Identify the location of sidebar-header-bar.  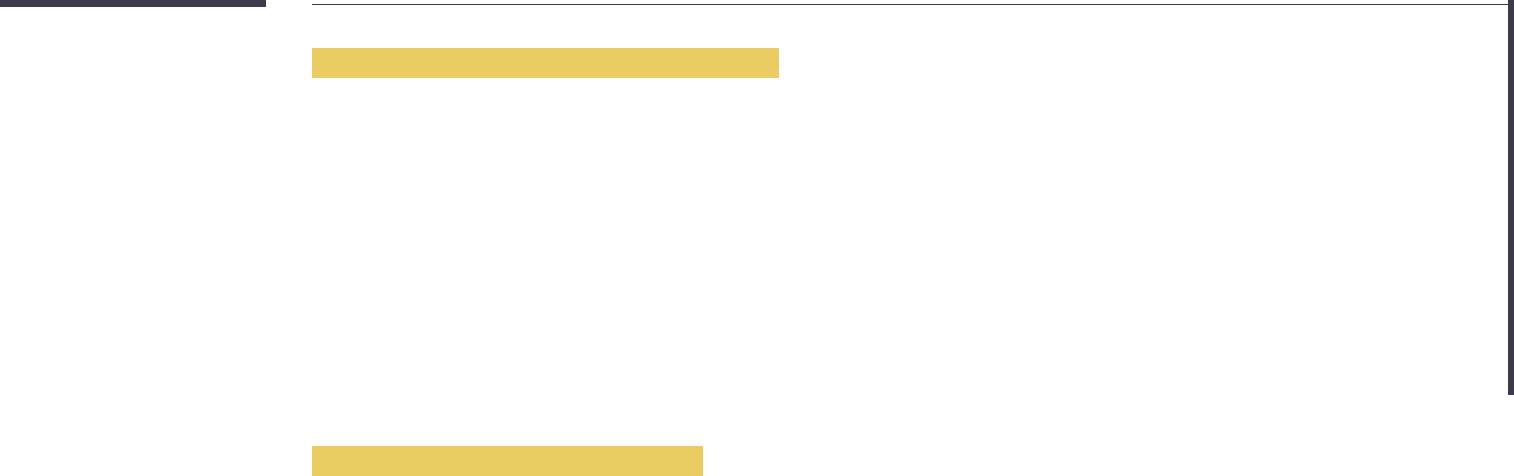
(133, 3).